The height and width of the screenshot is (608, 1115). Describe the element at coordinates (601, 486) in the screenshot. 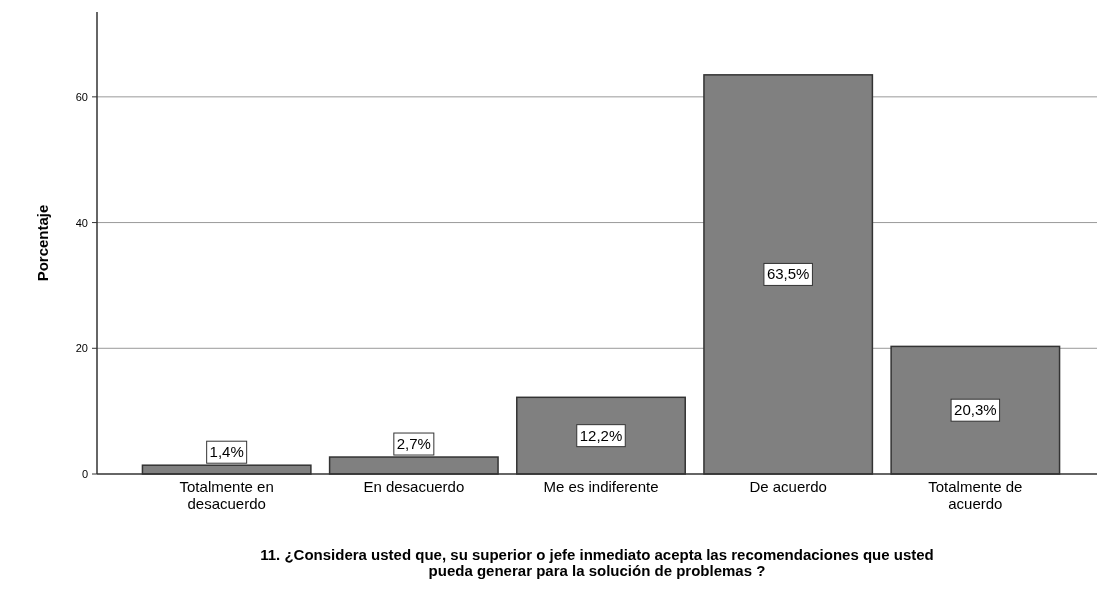

I see `x-tick-label: Me es indiferente` at that location.